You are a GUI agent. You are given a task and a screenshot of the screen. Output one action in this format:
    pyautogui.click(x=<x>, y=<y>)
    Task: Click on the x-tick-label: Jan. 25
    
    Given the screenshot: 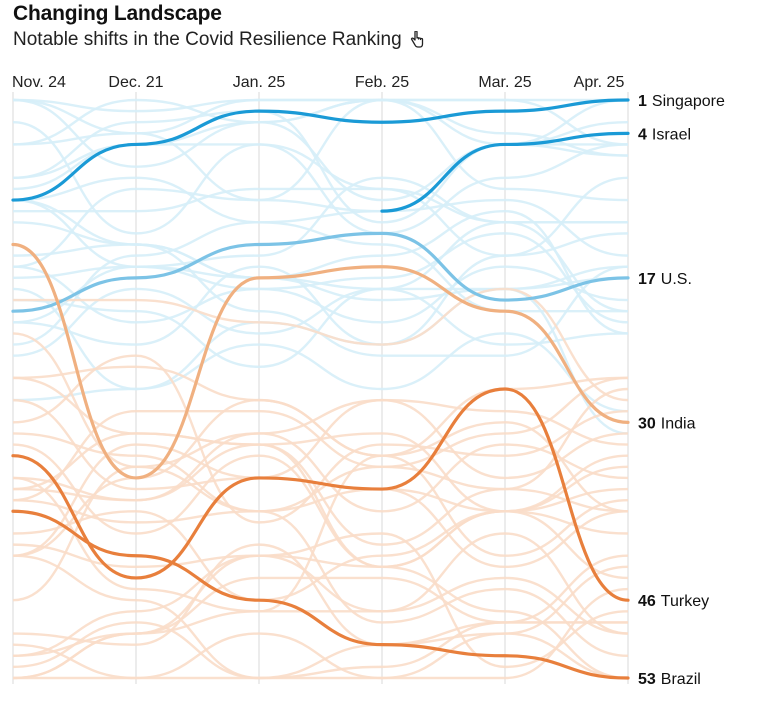 What is the action you would take?
    pyautogui.click(x=259, y=82)
    